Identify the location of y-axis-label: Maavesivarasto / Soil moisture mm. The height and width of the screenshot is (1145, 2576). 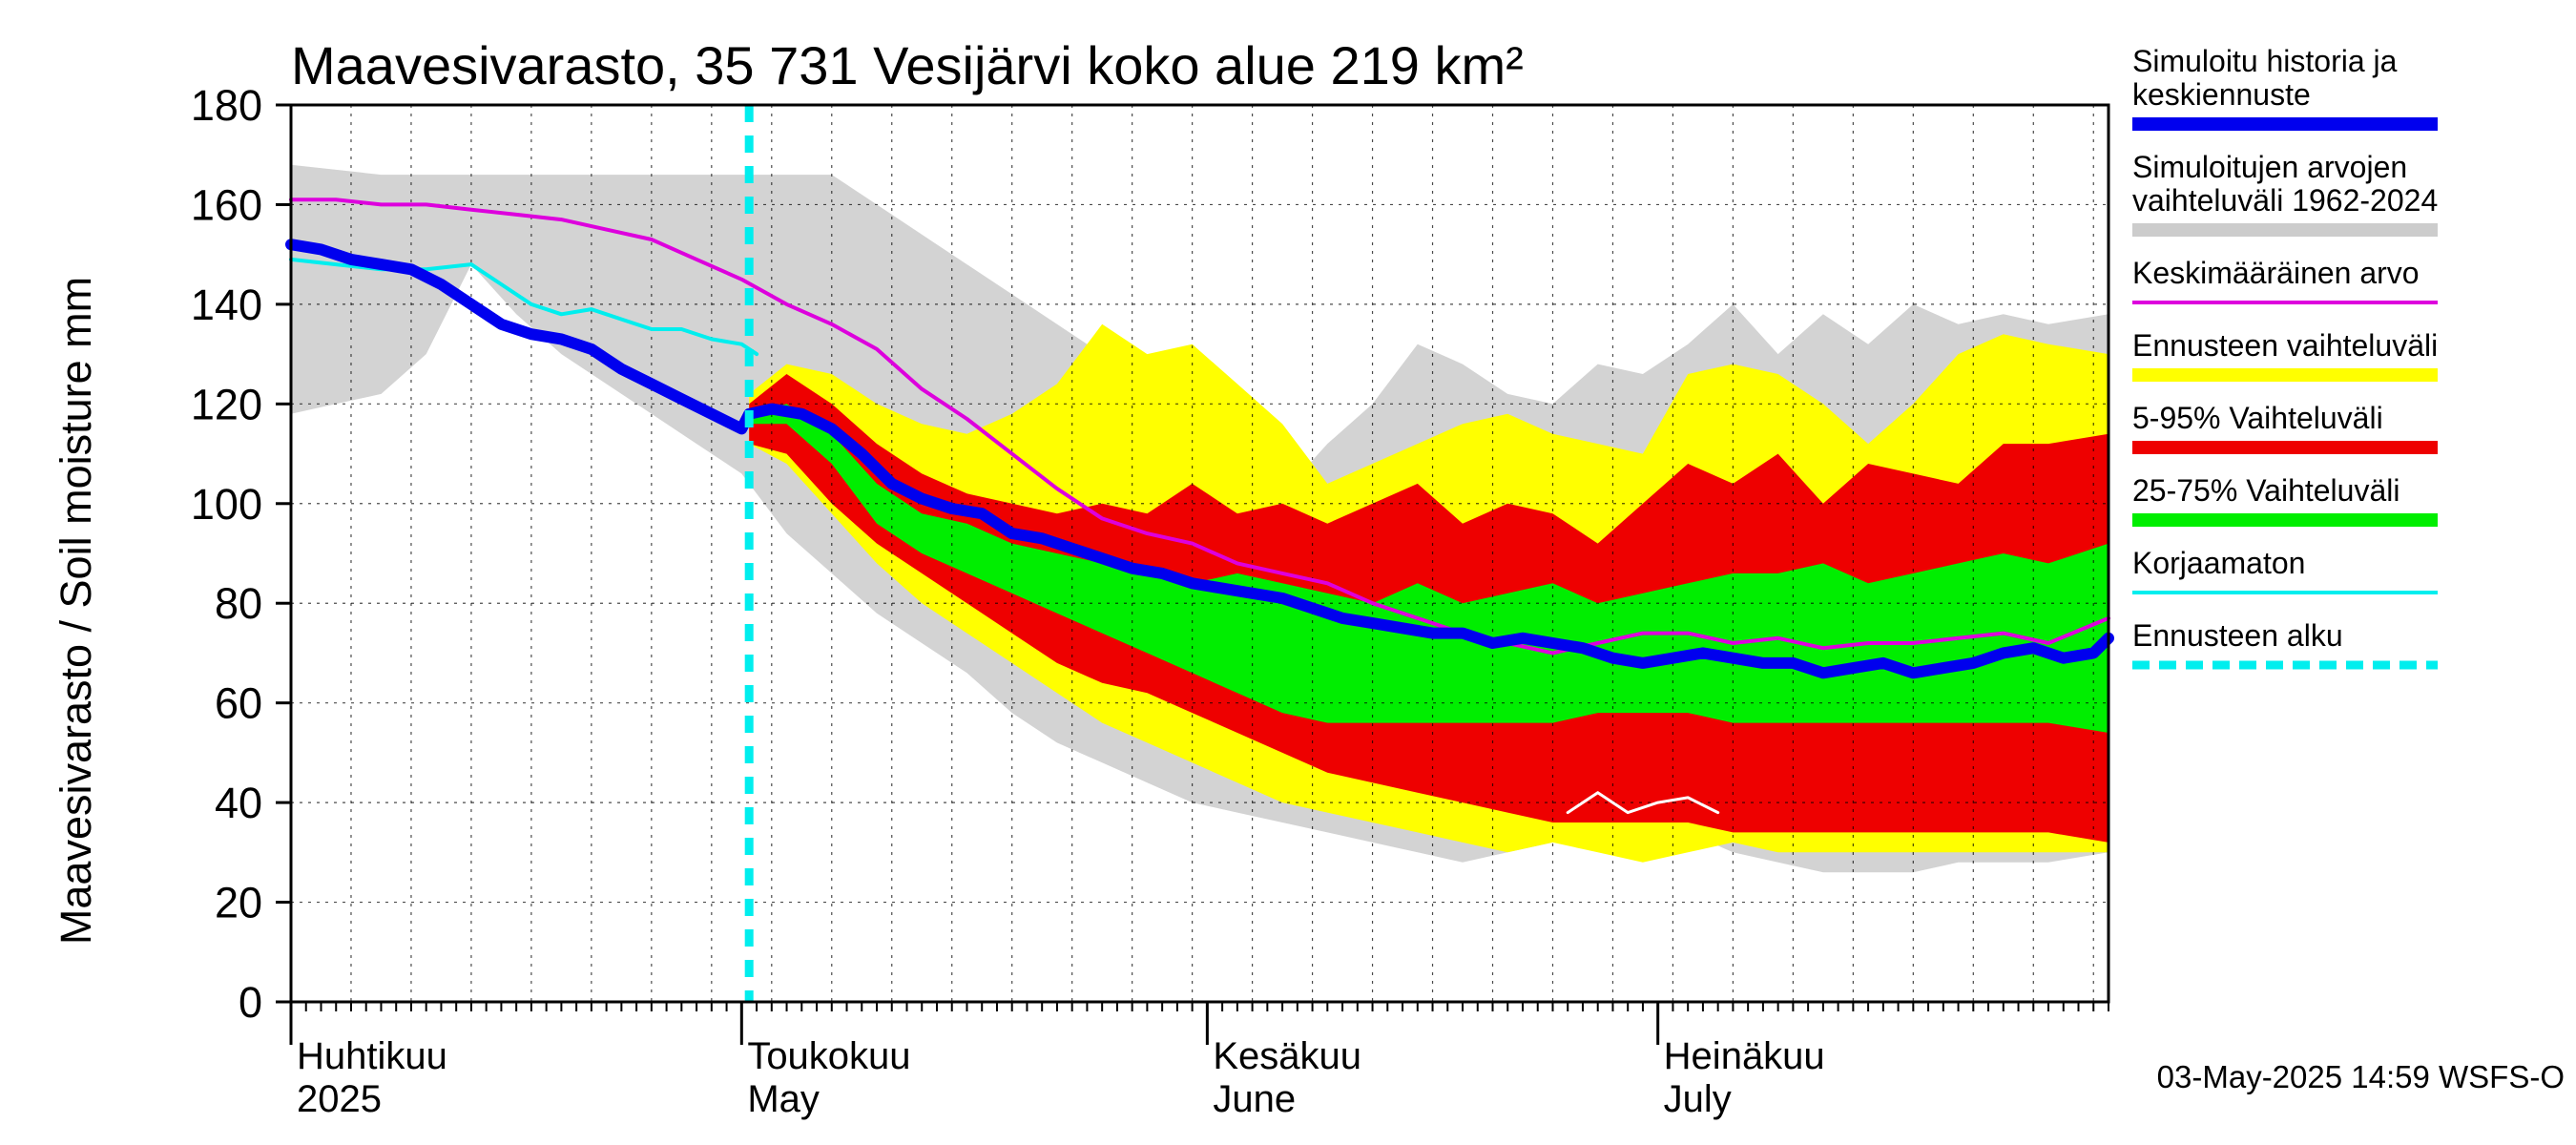
(76, 611).